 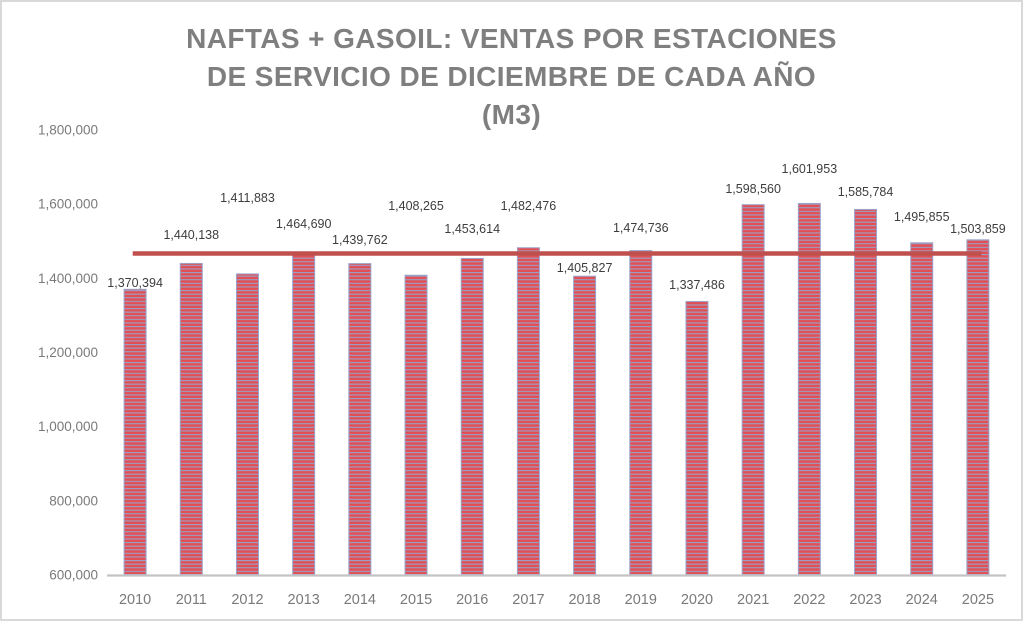 What do you see at coordinates (68, 278) in the screenshot?
I see `y-tick-label: 1,400,000` at bounding box center [68, 278].